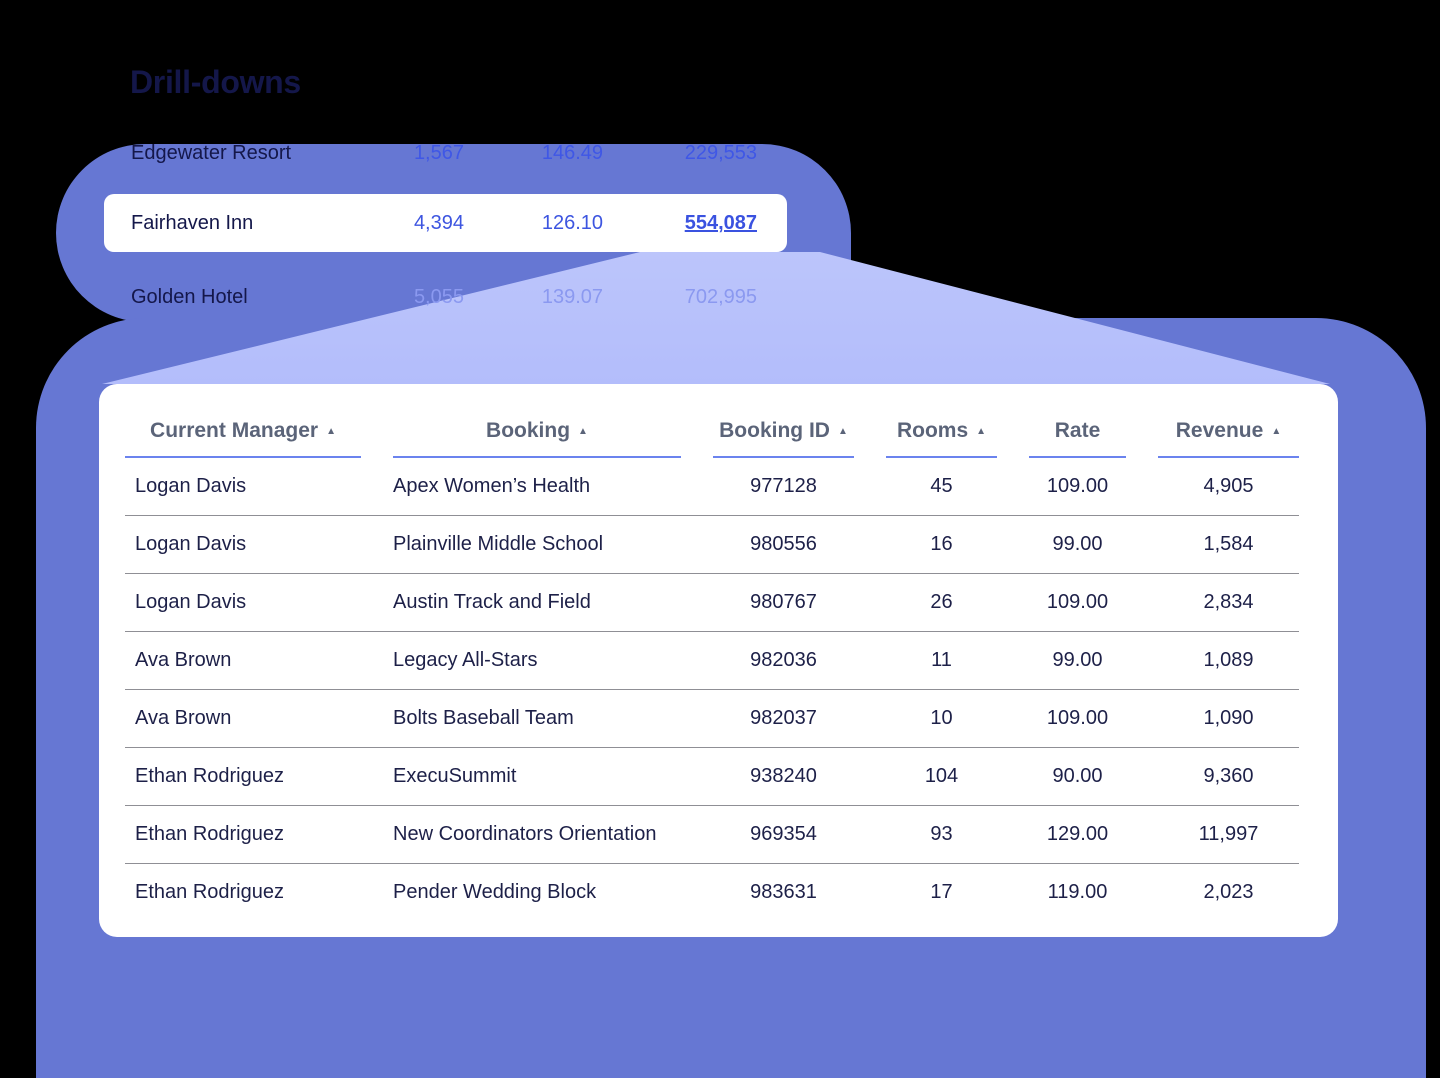 The image size is (1440, 1078). I want to click on rooms-cell: 16, so click(941, 545).